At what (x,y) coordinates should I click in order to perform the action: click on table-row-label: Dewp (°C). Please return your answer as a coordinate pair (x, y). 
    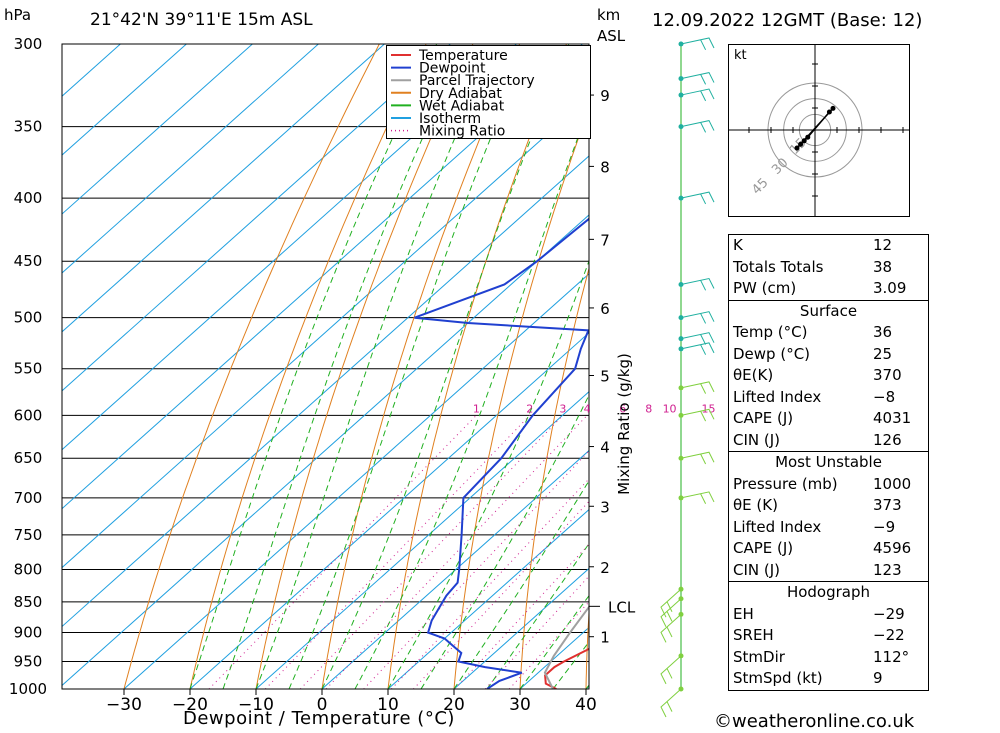
    Looking at the image, I should click on (772, 353).